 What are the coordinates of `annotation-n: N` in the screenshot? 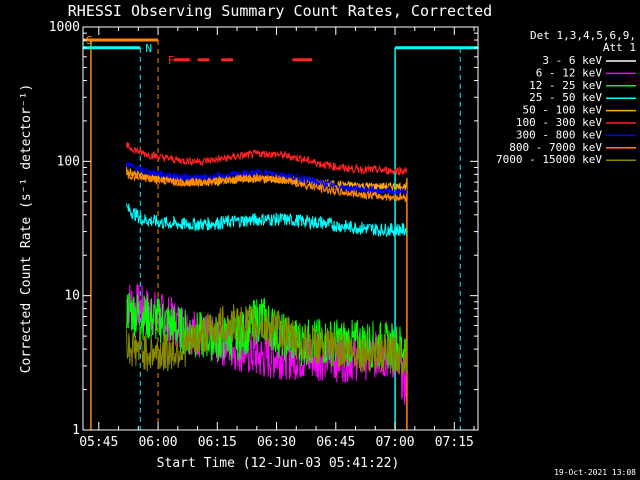 It's located at (148, 48).